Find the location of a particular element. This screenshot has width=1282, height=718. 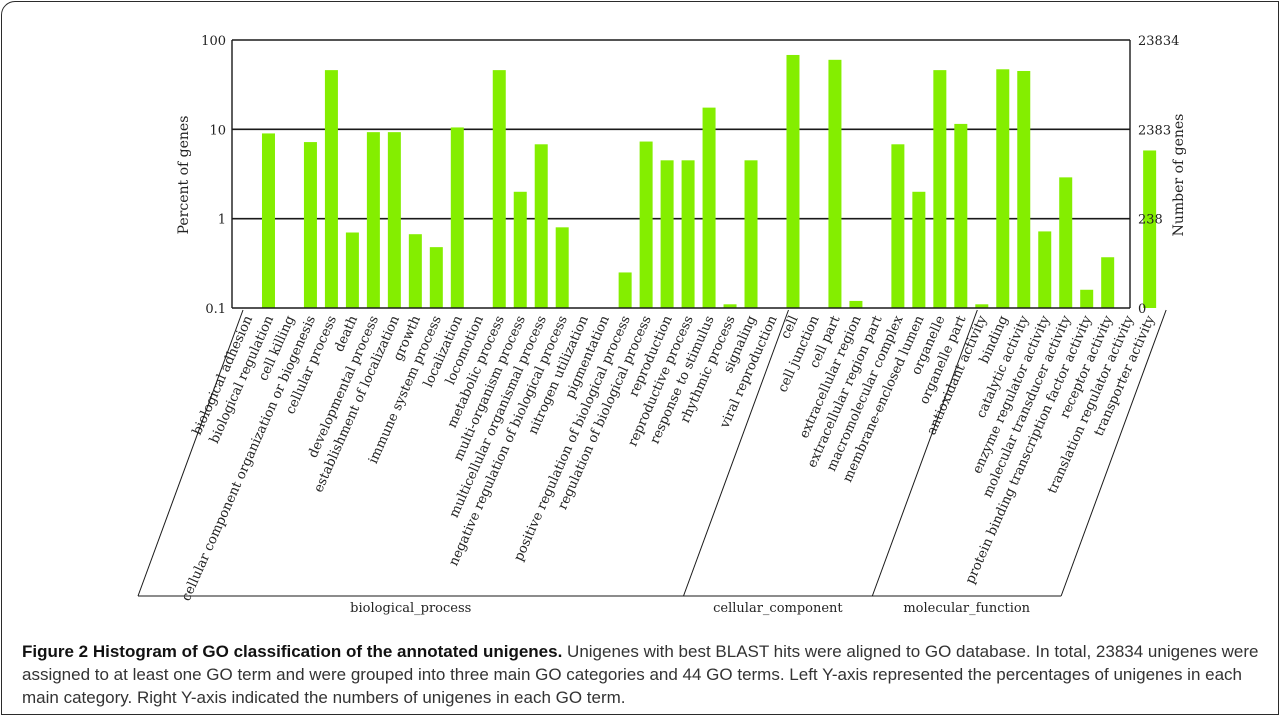

left-tick-label: 100 is located at coordinates (213, 41).